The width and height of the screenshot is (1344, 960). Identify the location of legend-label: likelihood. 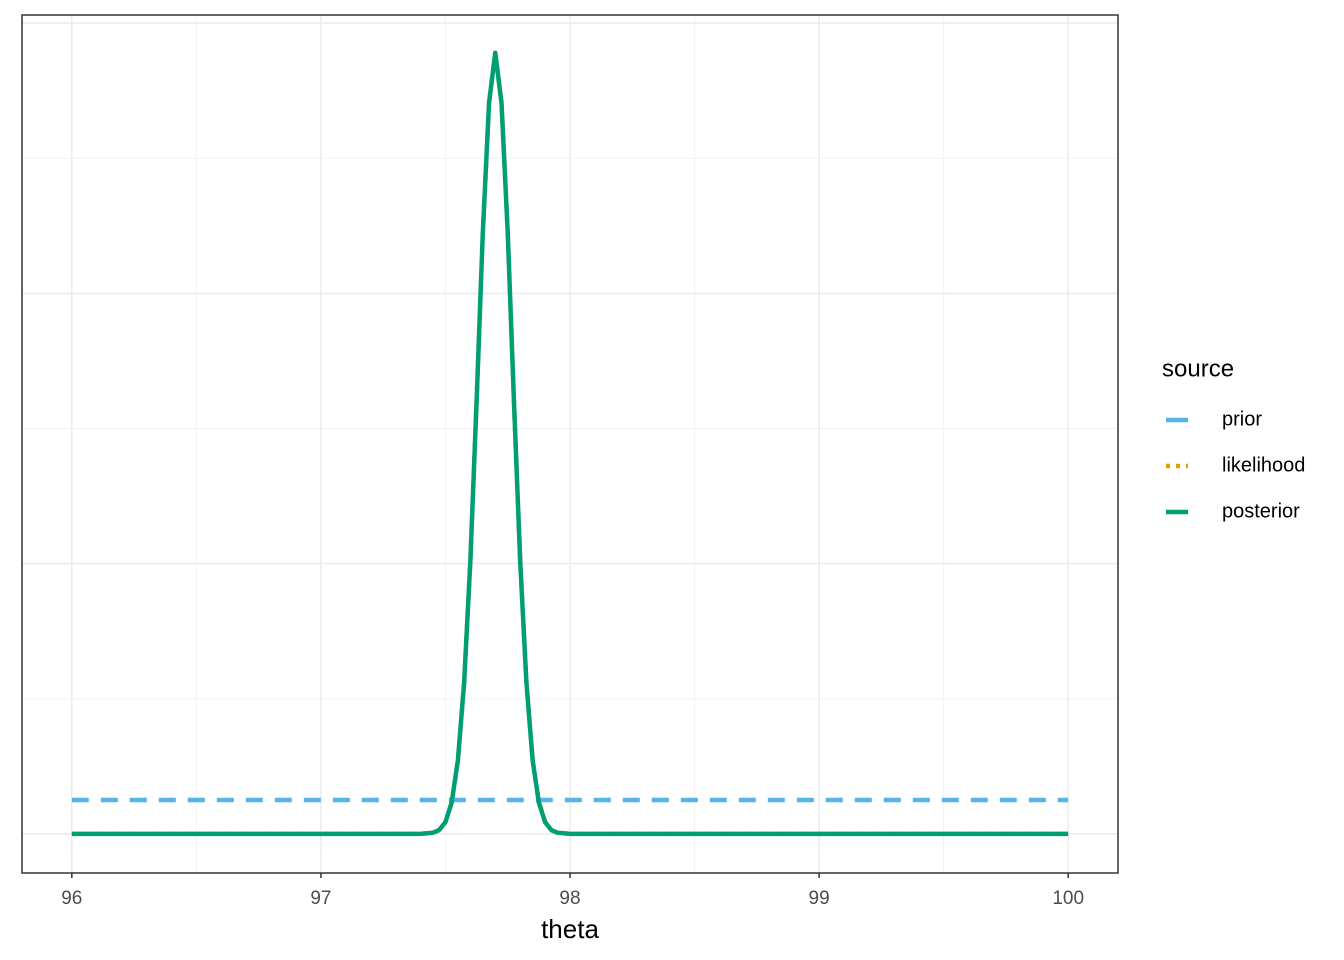
(1263, 465).